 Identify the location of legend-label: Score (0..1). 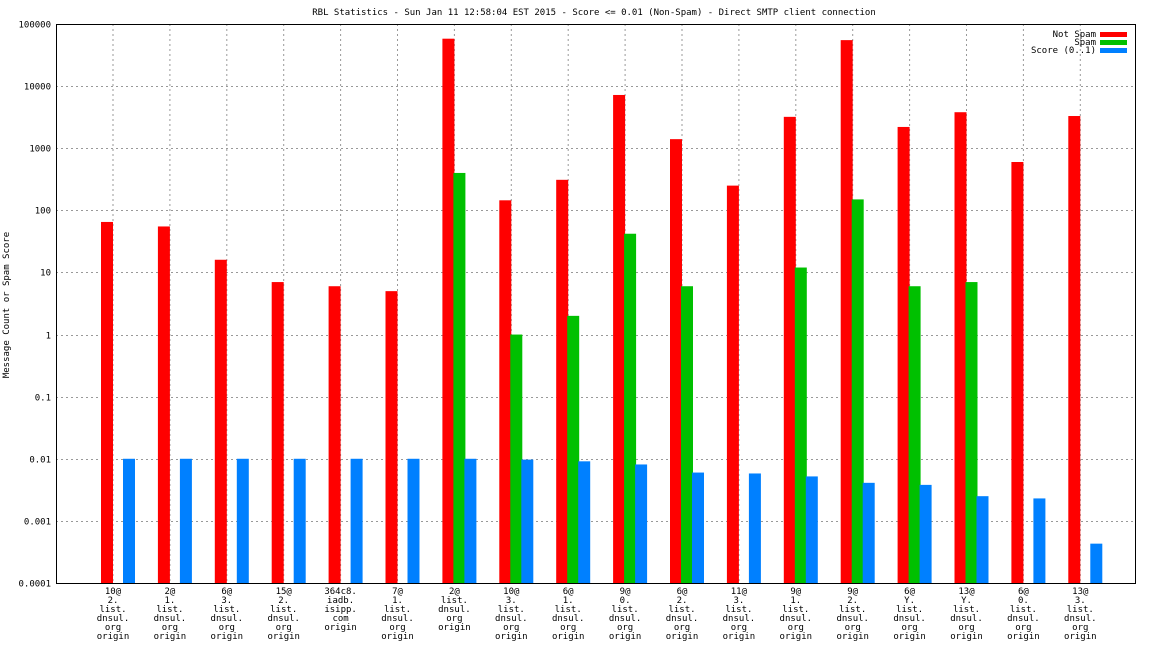
(1063, 51).